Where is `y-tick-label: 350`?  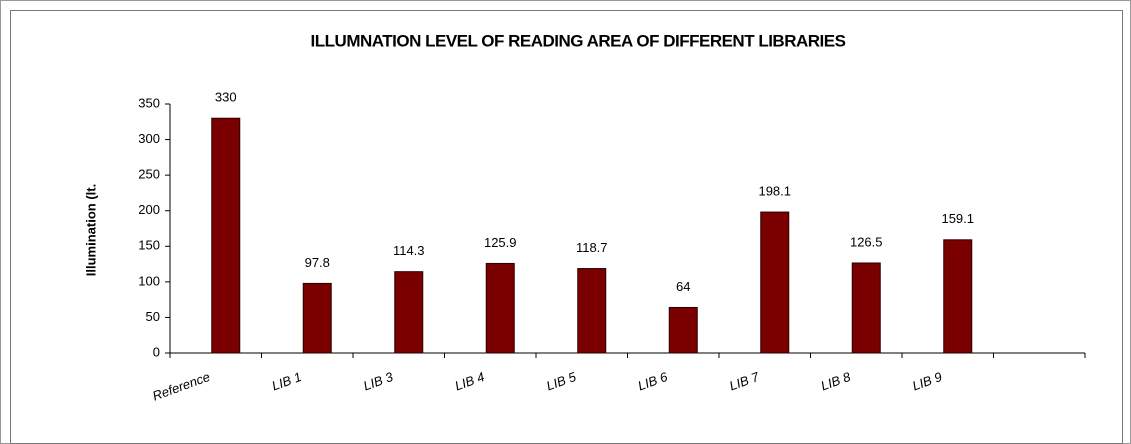 y-tick-label: 350 is located at coordinates (149, 102).